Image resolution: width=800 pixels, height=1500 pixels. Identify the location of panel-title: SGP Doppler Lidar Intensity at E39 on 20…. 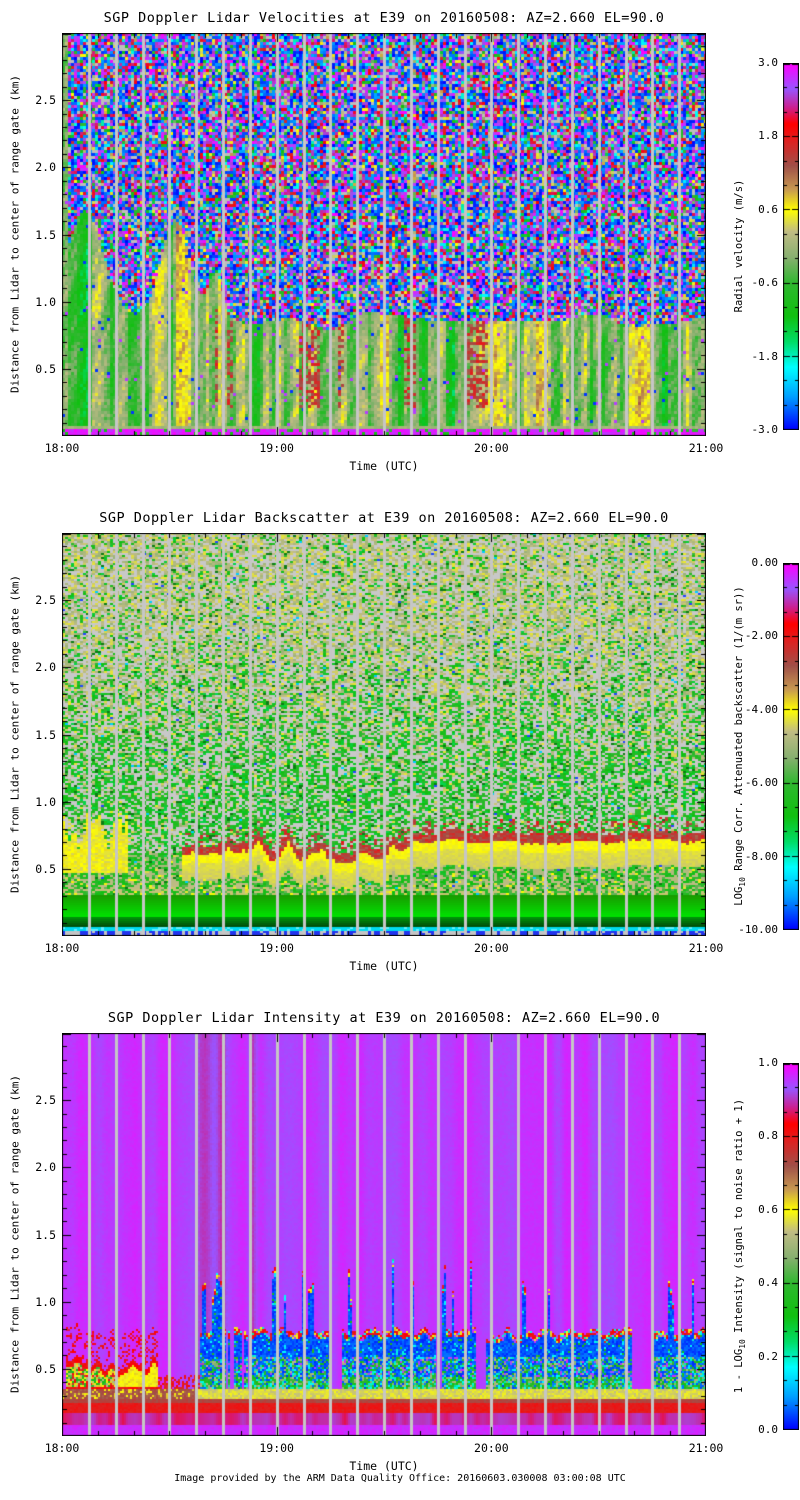
(384, 1018).